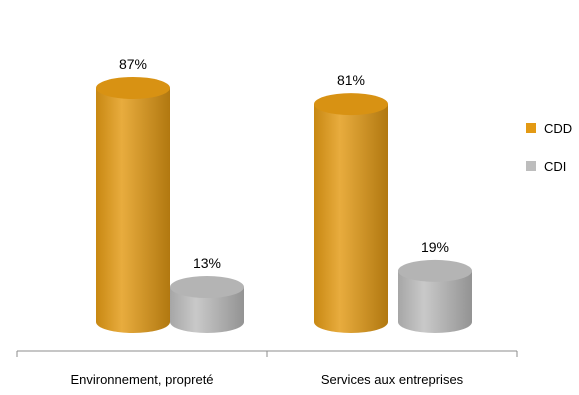 The width and height of the screenshot is (579, 395). I want to click on data-label-cdd-1: 87%, so click(133, 64).